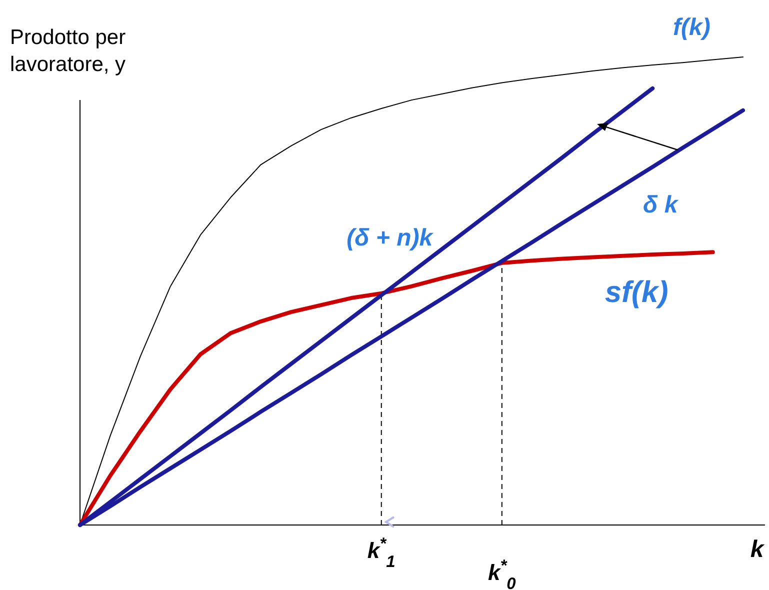  Describe the element at coordinates (68, 51) in the screenshot. I see `y-axis-title: Prodotto per lavoratore, y` at that location.